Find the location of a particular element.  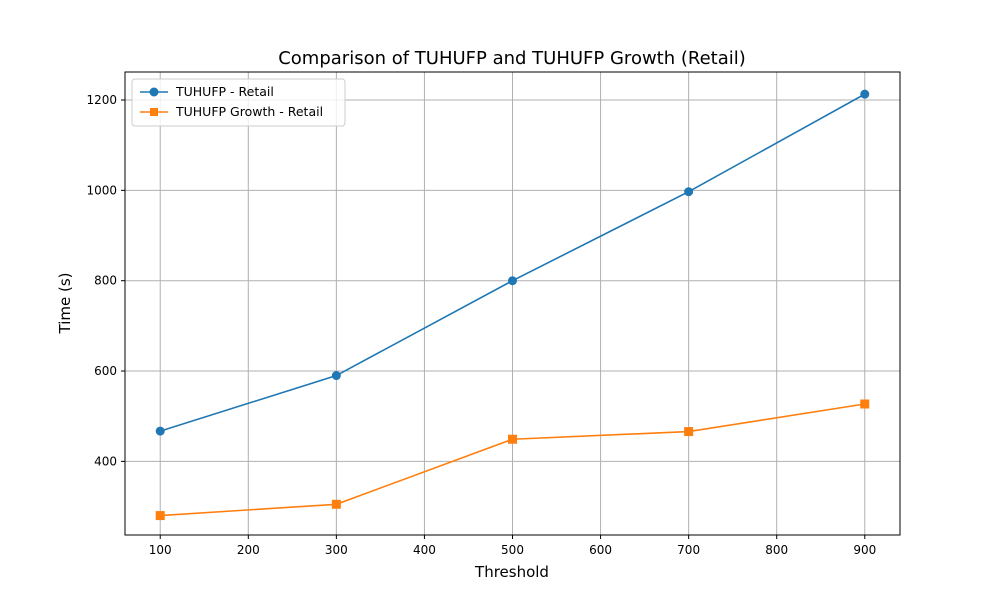

x-tick-label: 500 is located at coordinates (512, 550).